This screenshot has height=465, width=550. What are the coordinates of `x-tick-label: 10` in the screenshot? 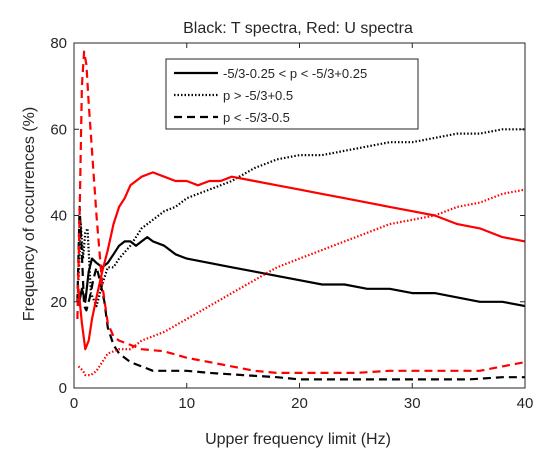 It's located at (186, 403).